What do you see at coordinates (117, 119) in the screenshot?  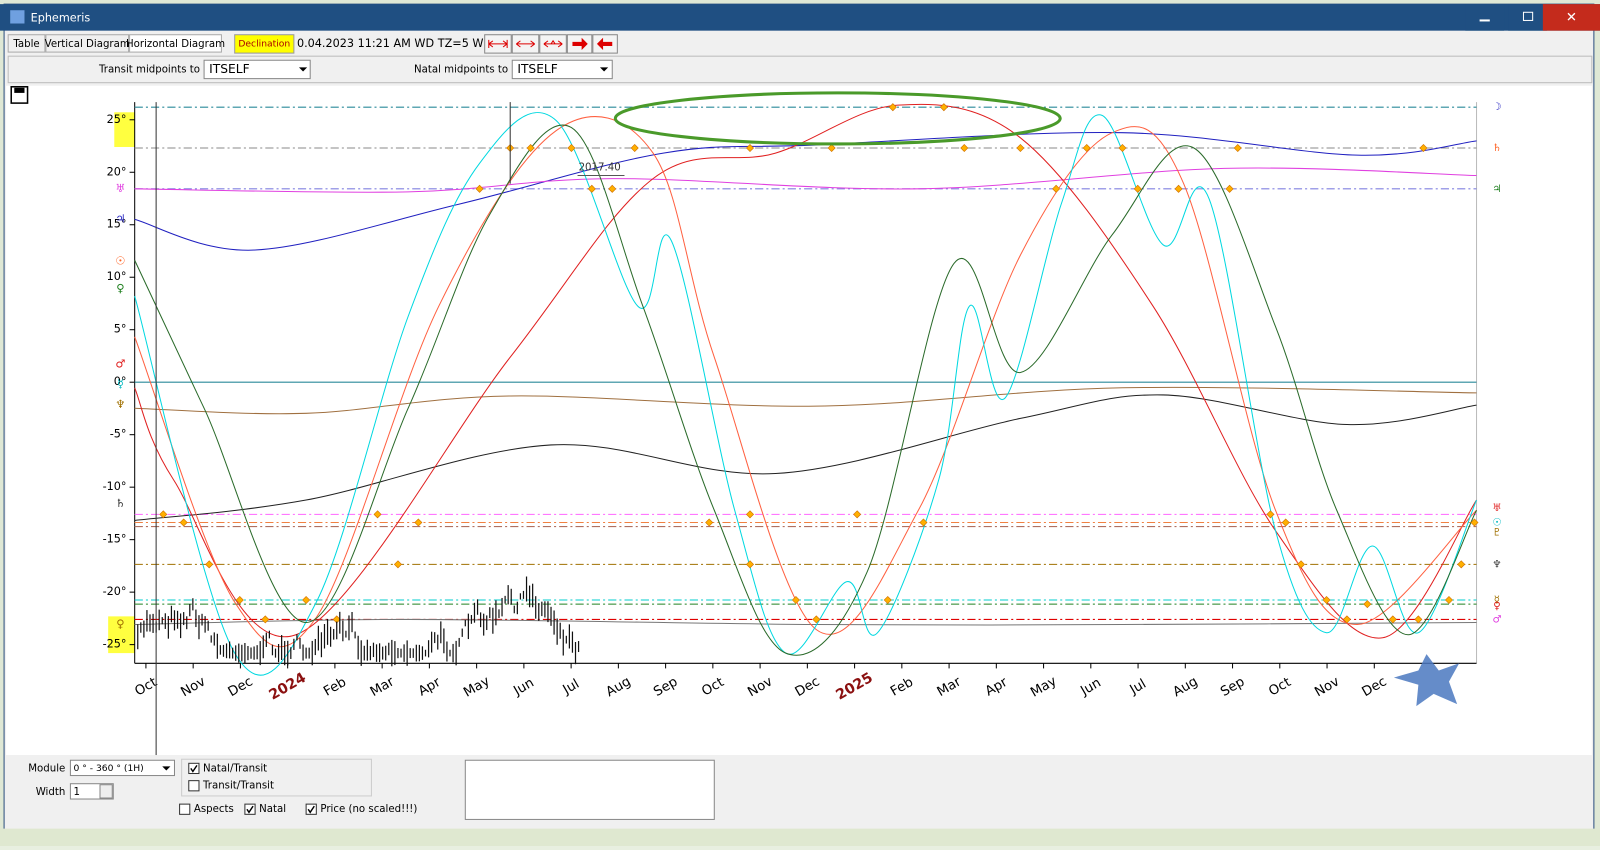 I see `y-tick-label: 25°` at bounding box center [117, 119].